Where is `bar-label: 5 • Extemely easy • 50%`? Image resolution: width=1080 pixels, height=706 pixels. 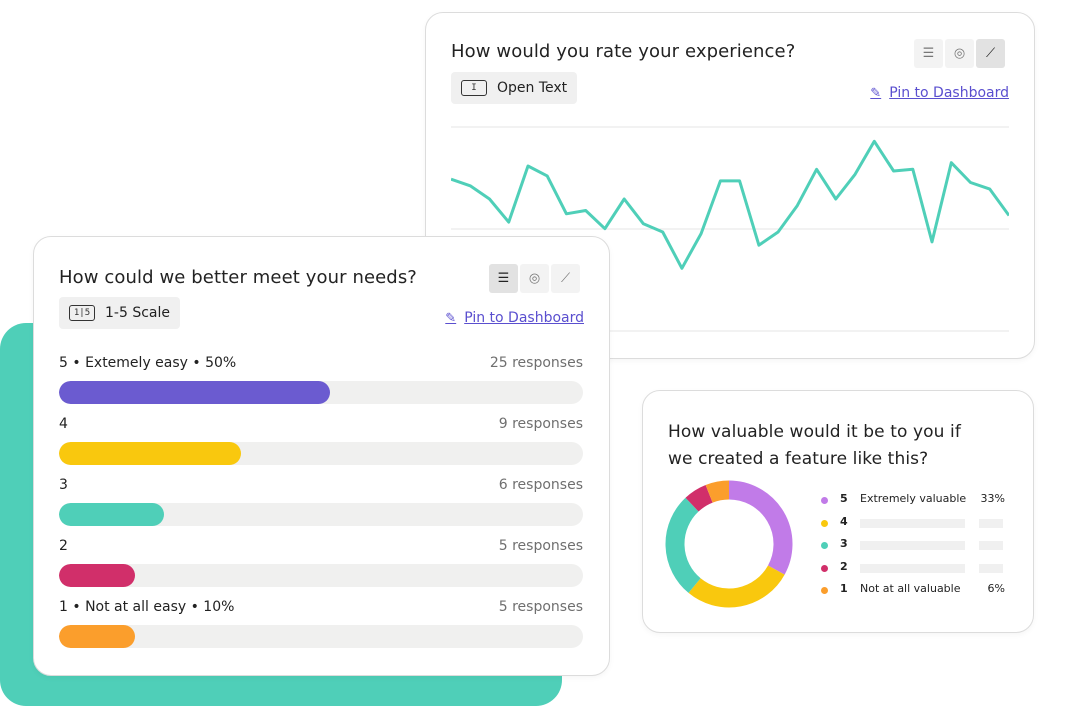
bar-label: 5 • Extemely easy • 50% is located at coordinates (148, 363).